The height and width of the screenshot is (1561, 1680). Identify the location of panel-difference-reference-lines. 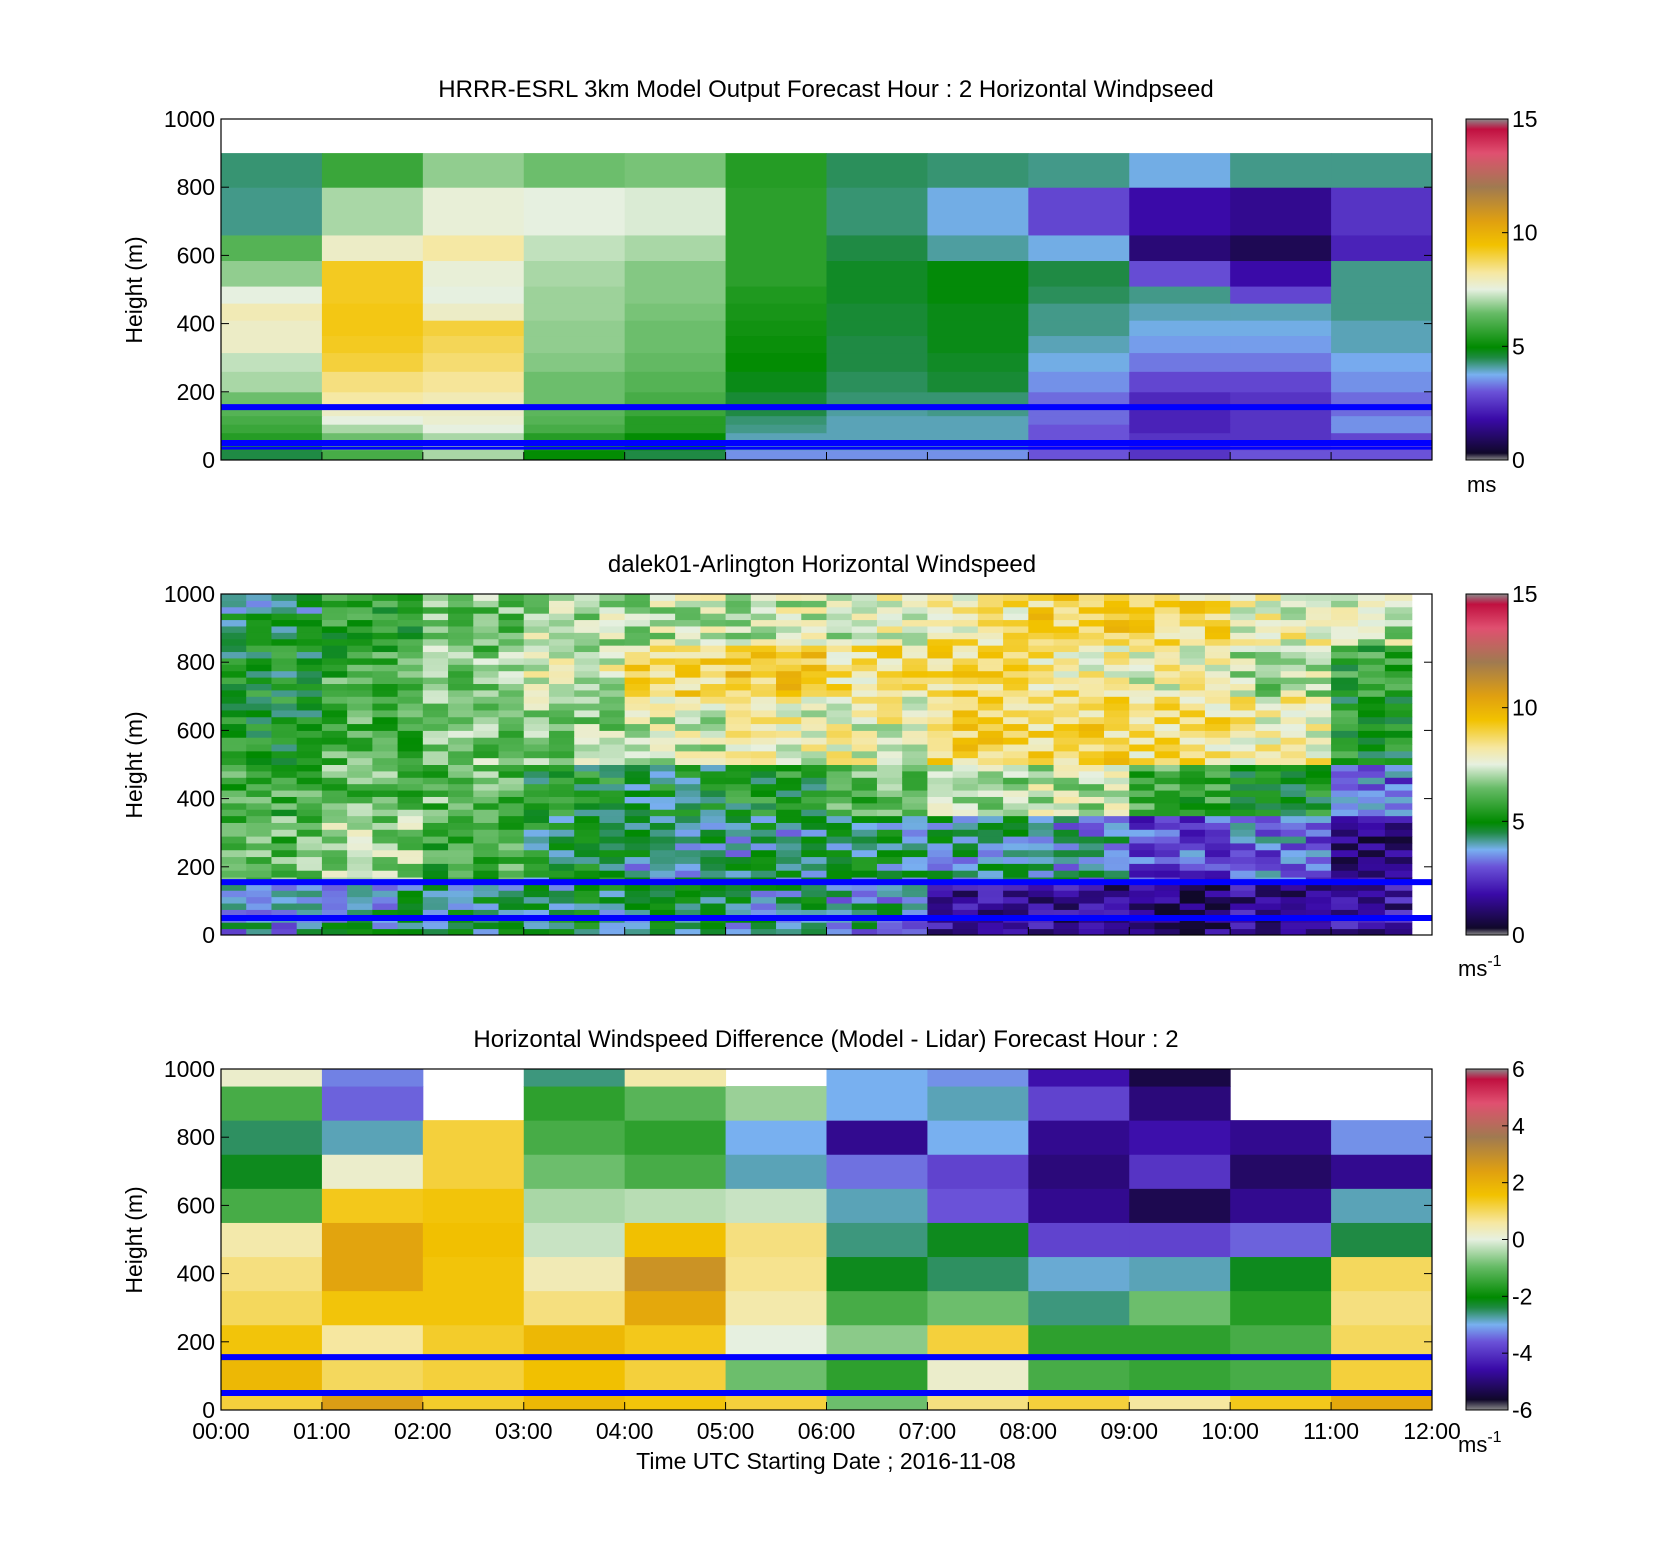
(826, 1375).